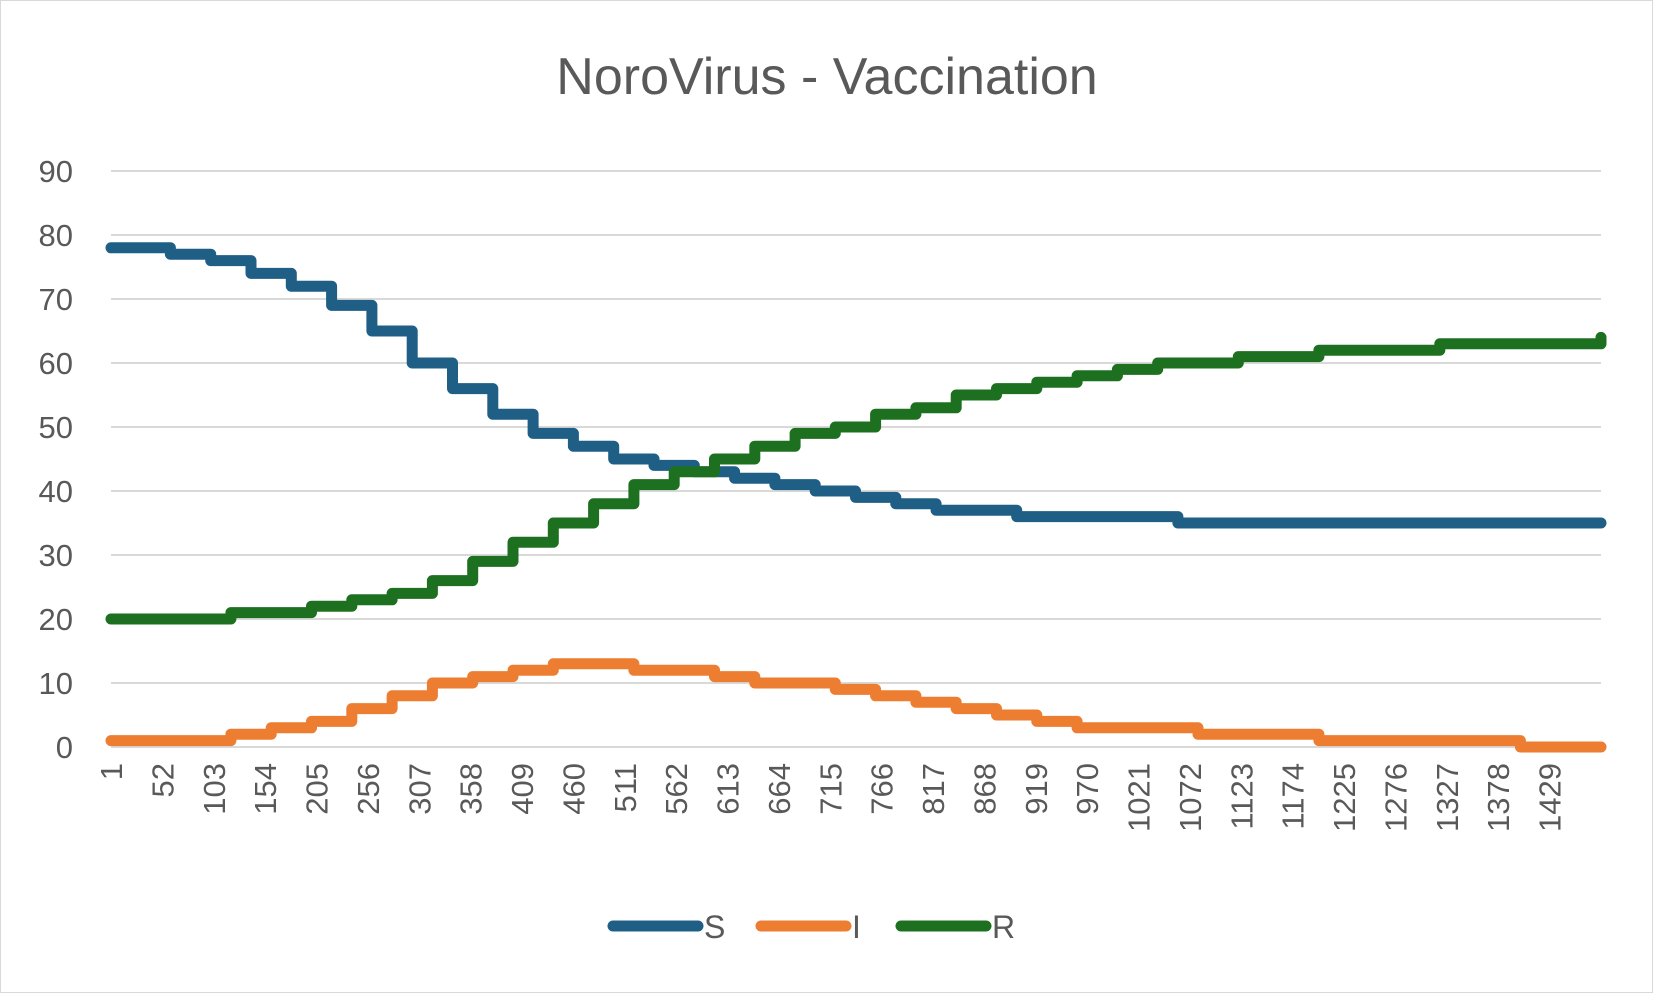 The image size is (1653, 993). What do you see at coordinates (1293, 796) in the screenshot?
I see `x-tick-label: 1174` at bounding box center [1293, 796].